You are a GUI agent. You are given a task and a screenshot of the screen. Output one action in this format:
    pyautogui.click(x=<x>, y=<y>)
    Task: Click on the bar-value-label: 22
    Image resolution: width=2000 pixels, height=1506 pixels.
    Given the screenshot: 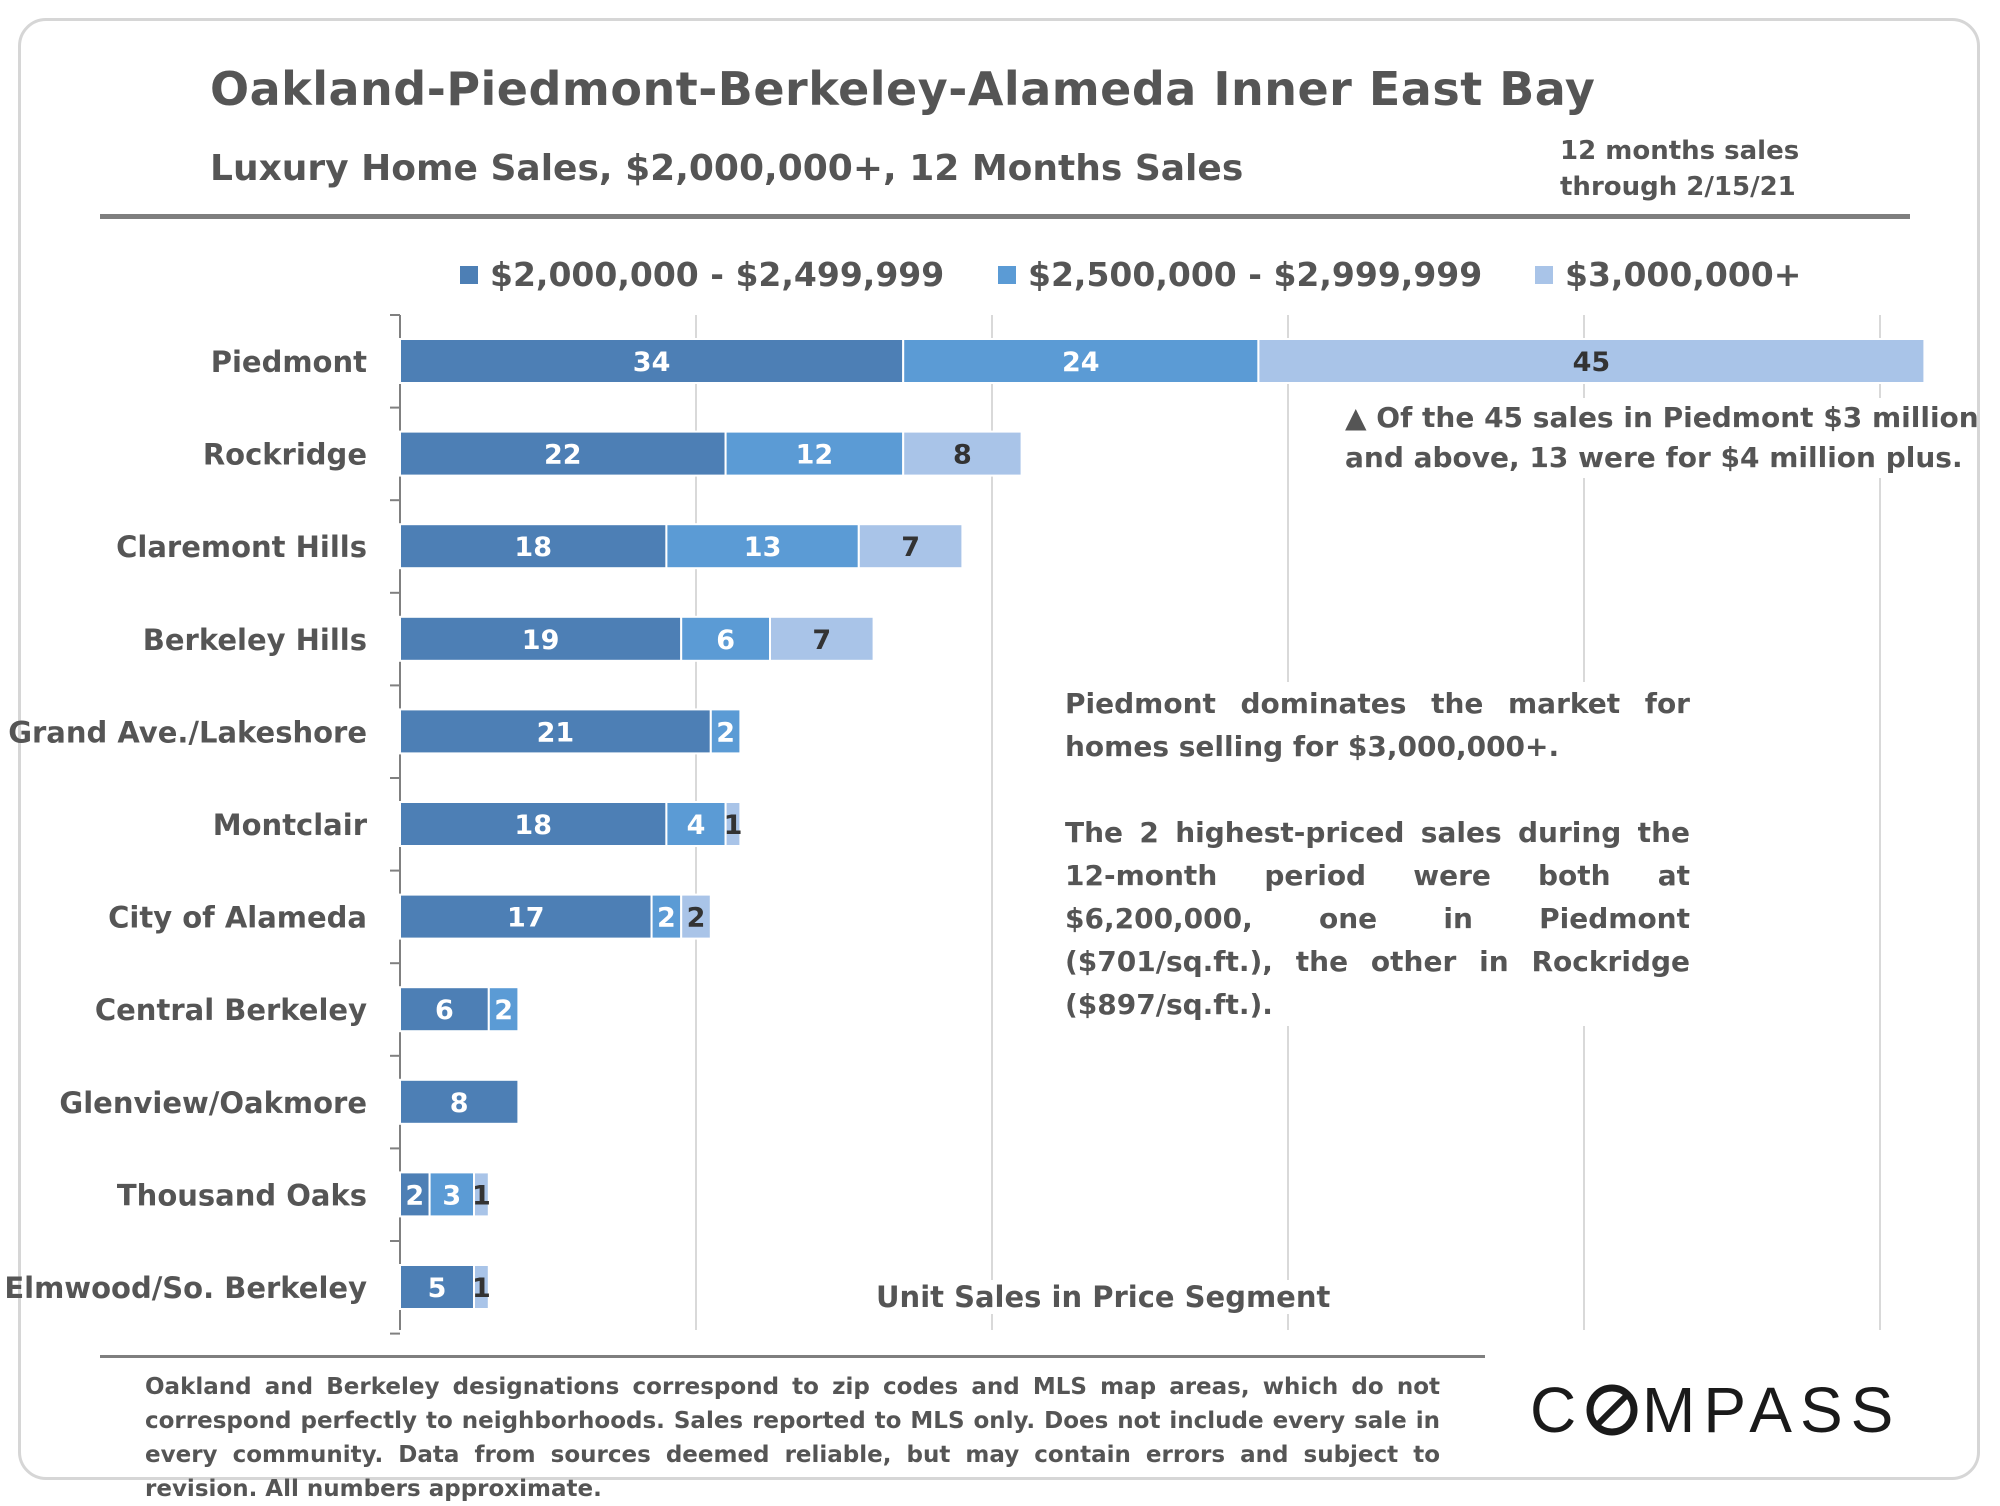 What is the action you would take?
    pyautogui.click(x=563, y=455)
    